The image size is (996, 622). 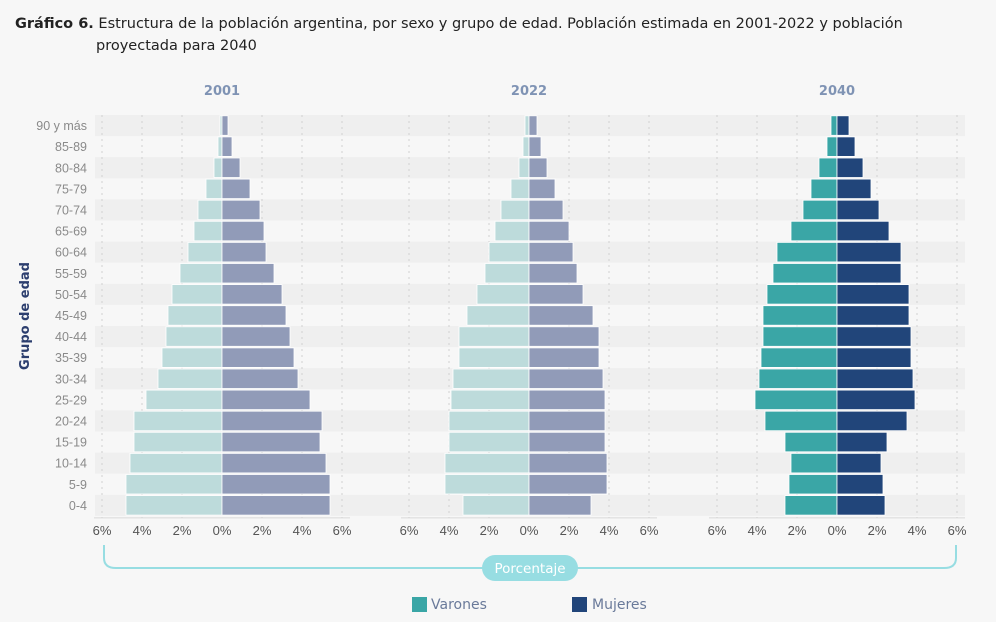 I want to click on age-group-label: 30-34, so click(x=71, y=379).